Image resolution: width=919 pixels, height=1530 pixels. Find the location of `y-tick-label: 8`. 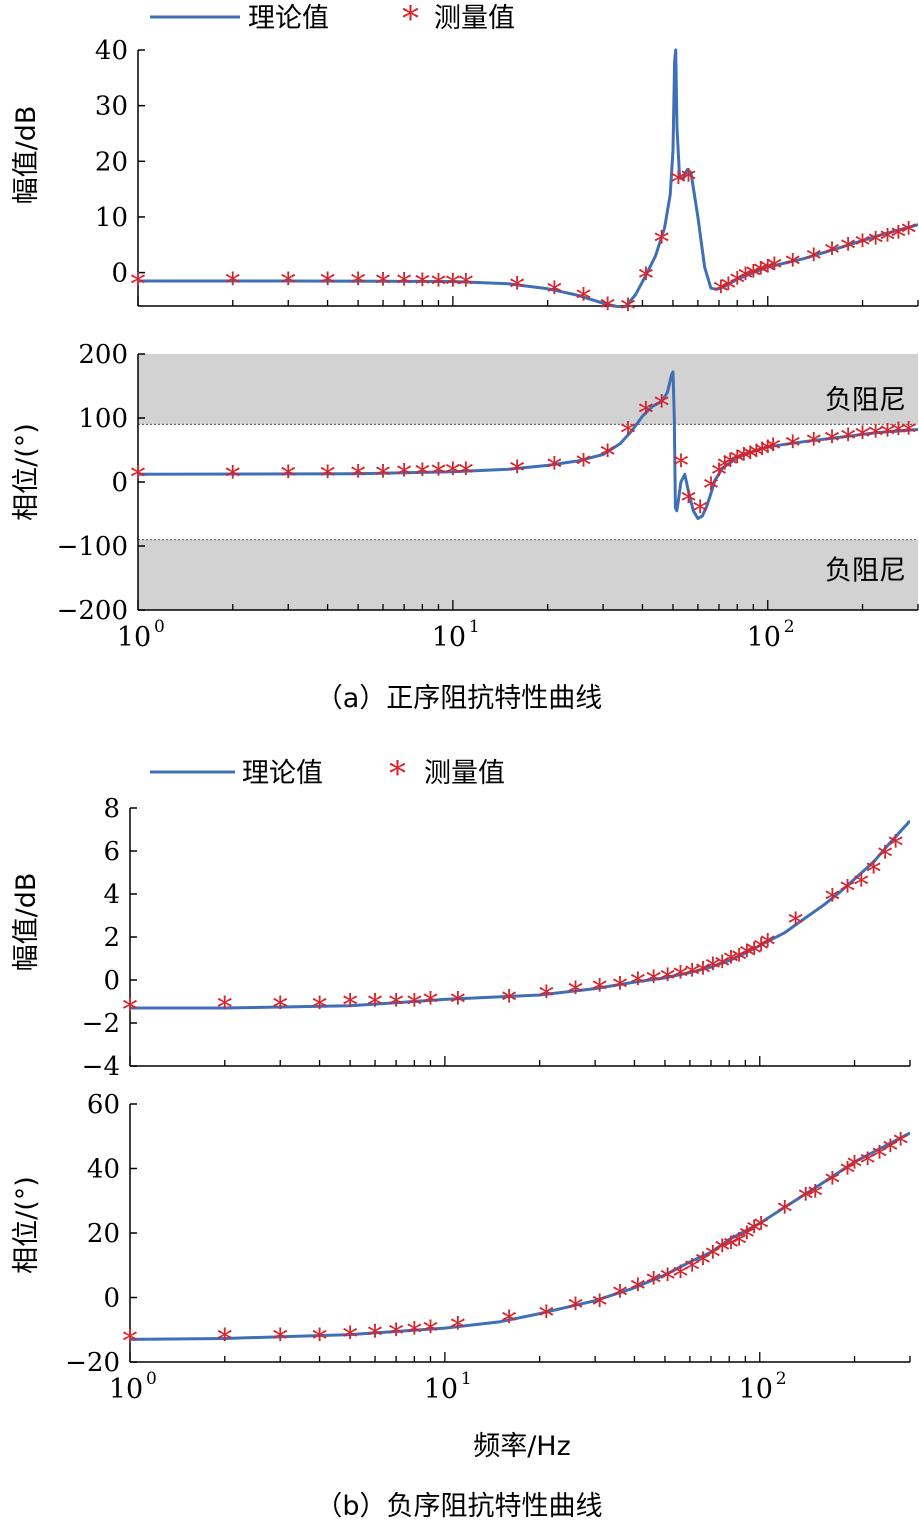

y-tick-label: 8 is located at coordinates (111, 809).